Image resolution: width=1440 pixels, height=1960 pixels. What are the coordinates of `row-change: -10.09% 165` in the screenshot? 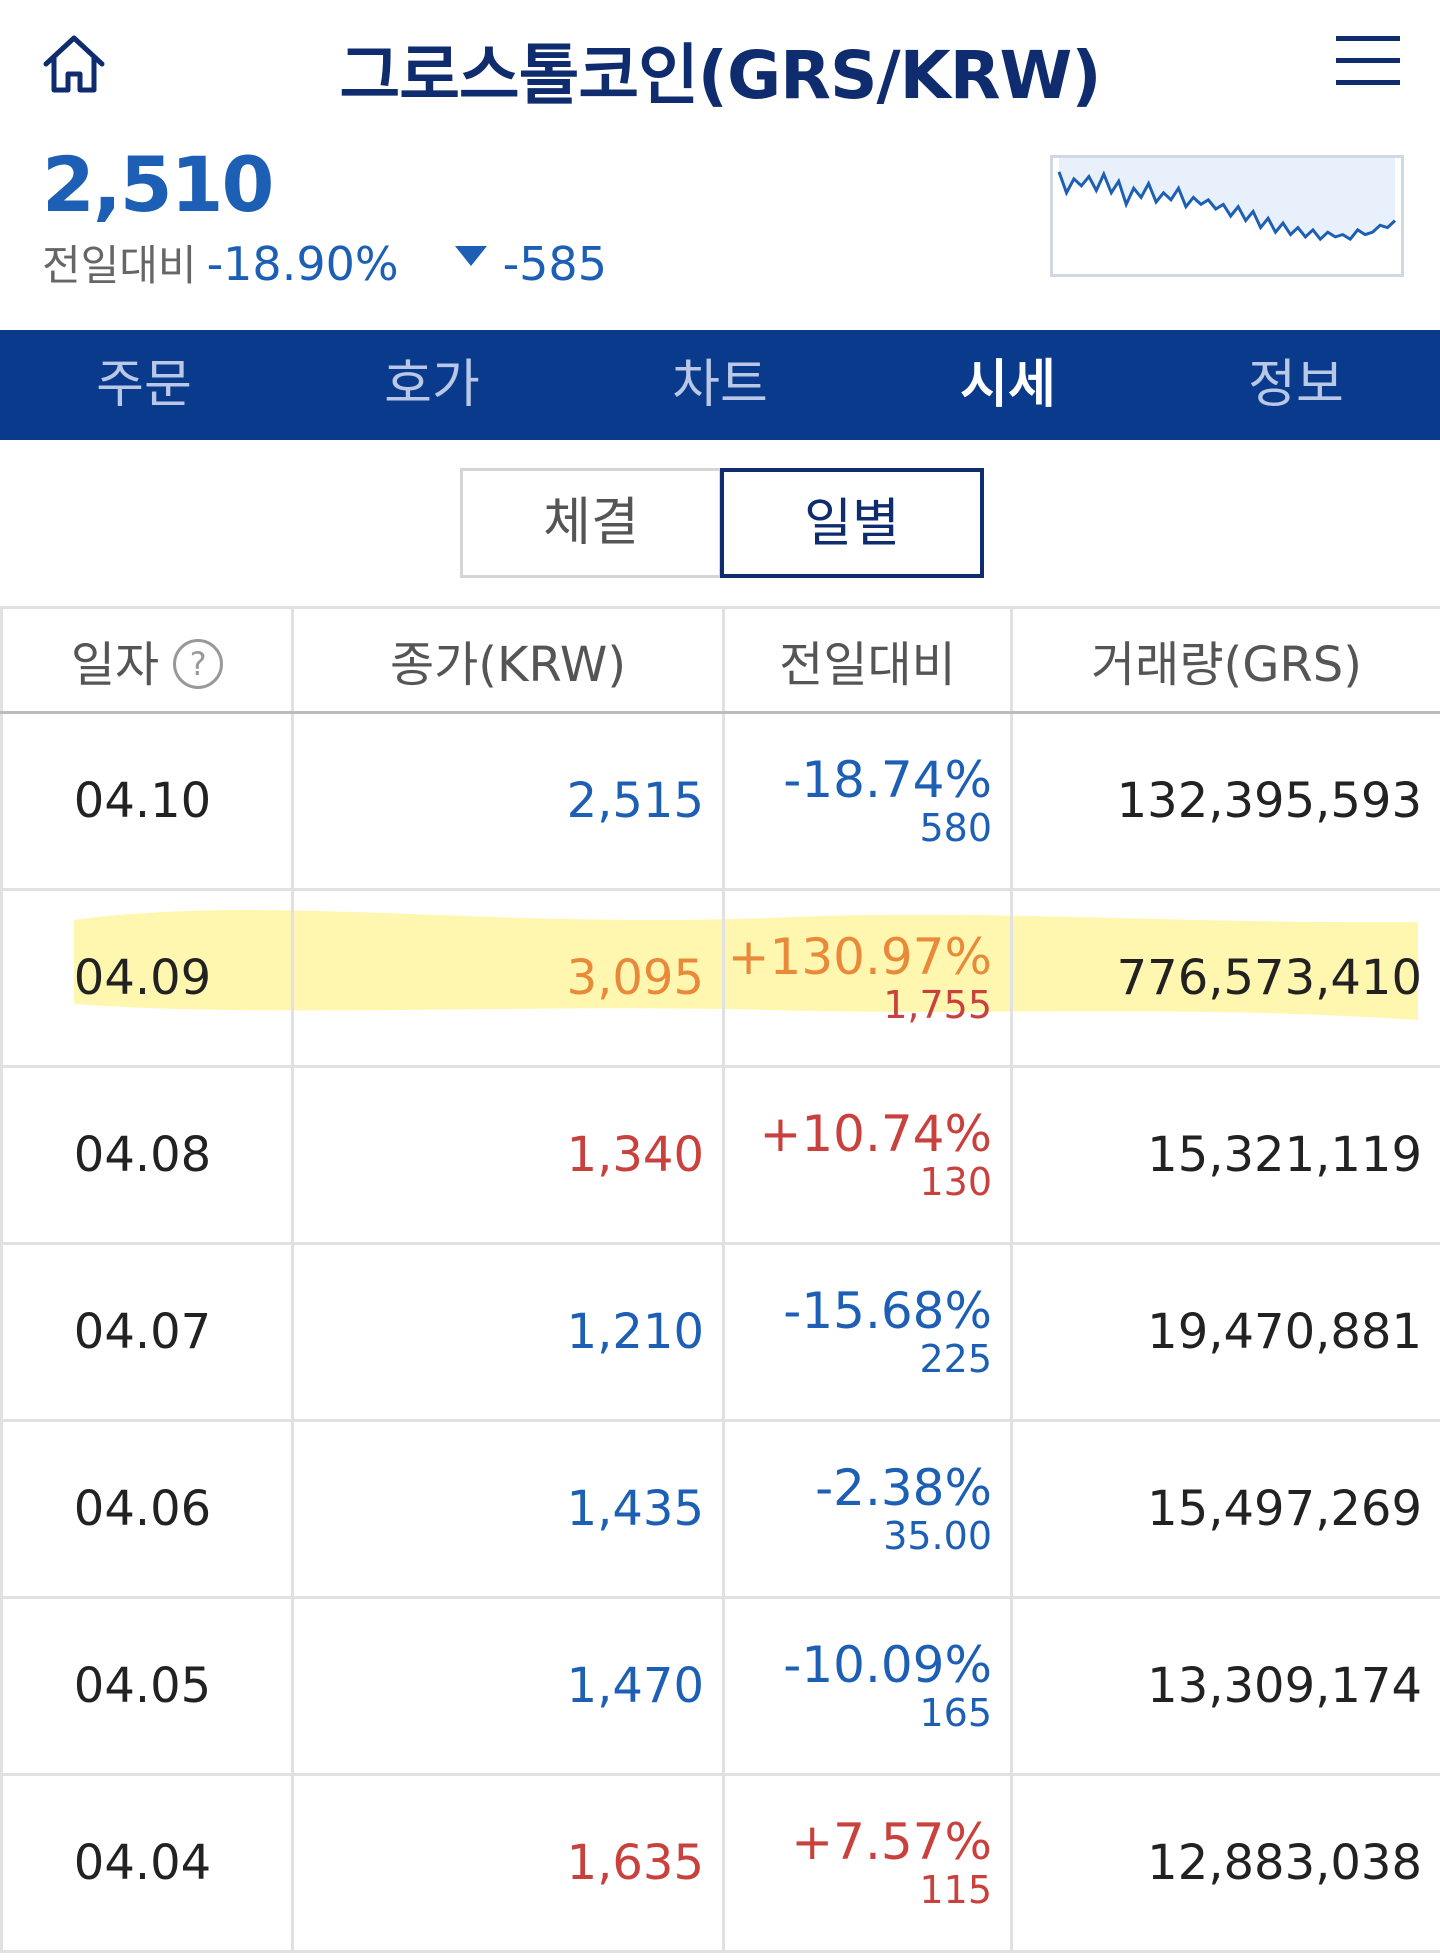 It's located at (867, 1686).